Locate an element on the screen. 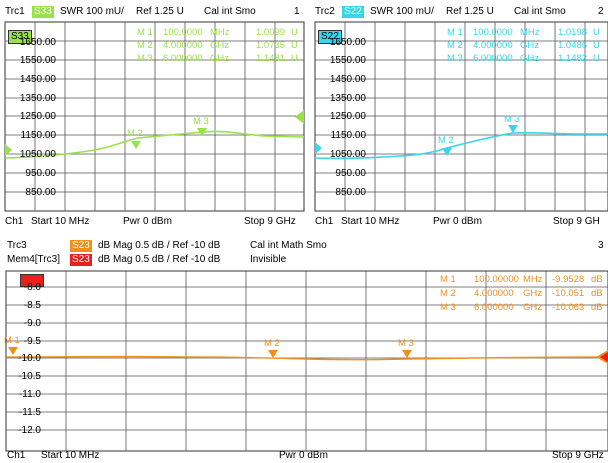 Image resolution: width=608 pixels, height=463 pixels. trace2-param-box: S22 is located at coordinates (330, 37).